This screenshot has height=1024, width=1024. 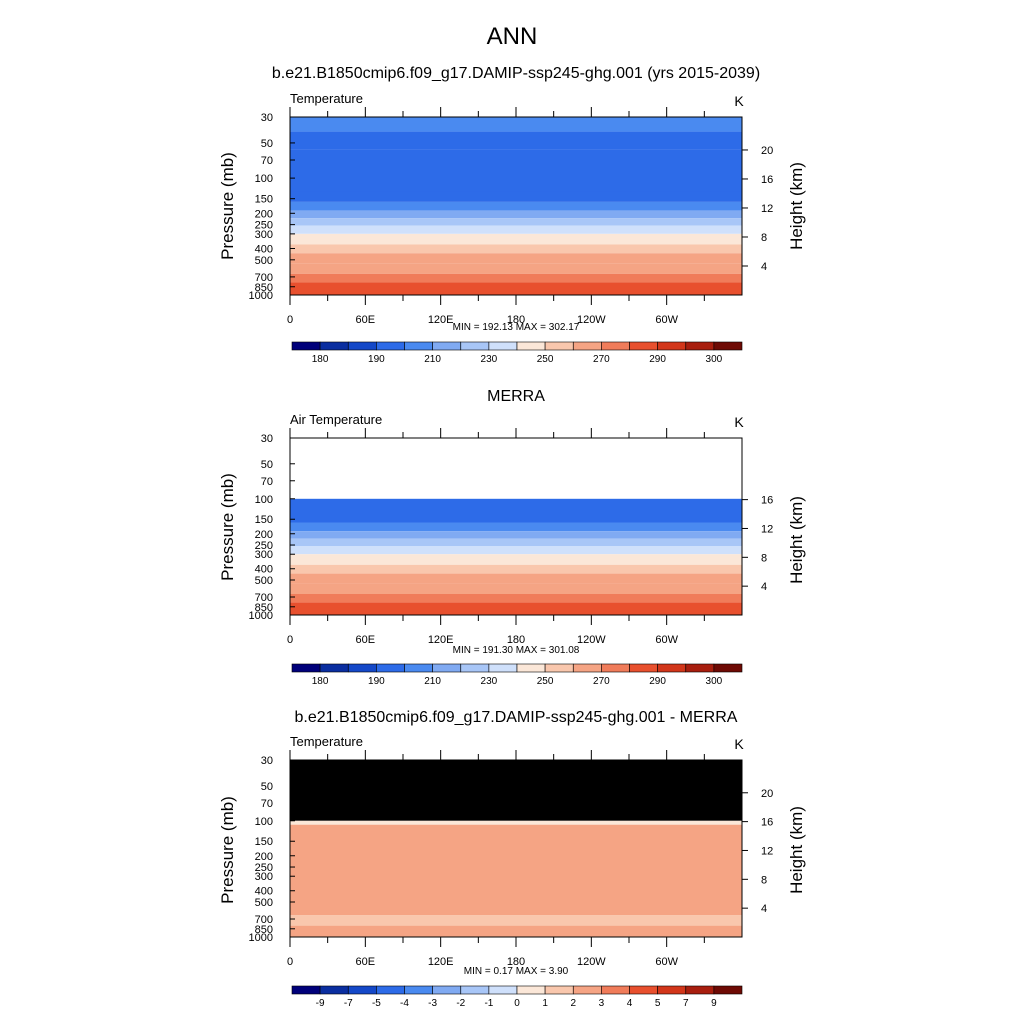 I want to click on colorbar-label: 5, so click(x=658, y=1003).